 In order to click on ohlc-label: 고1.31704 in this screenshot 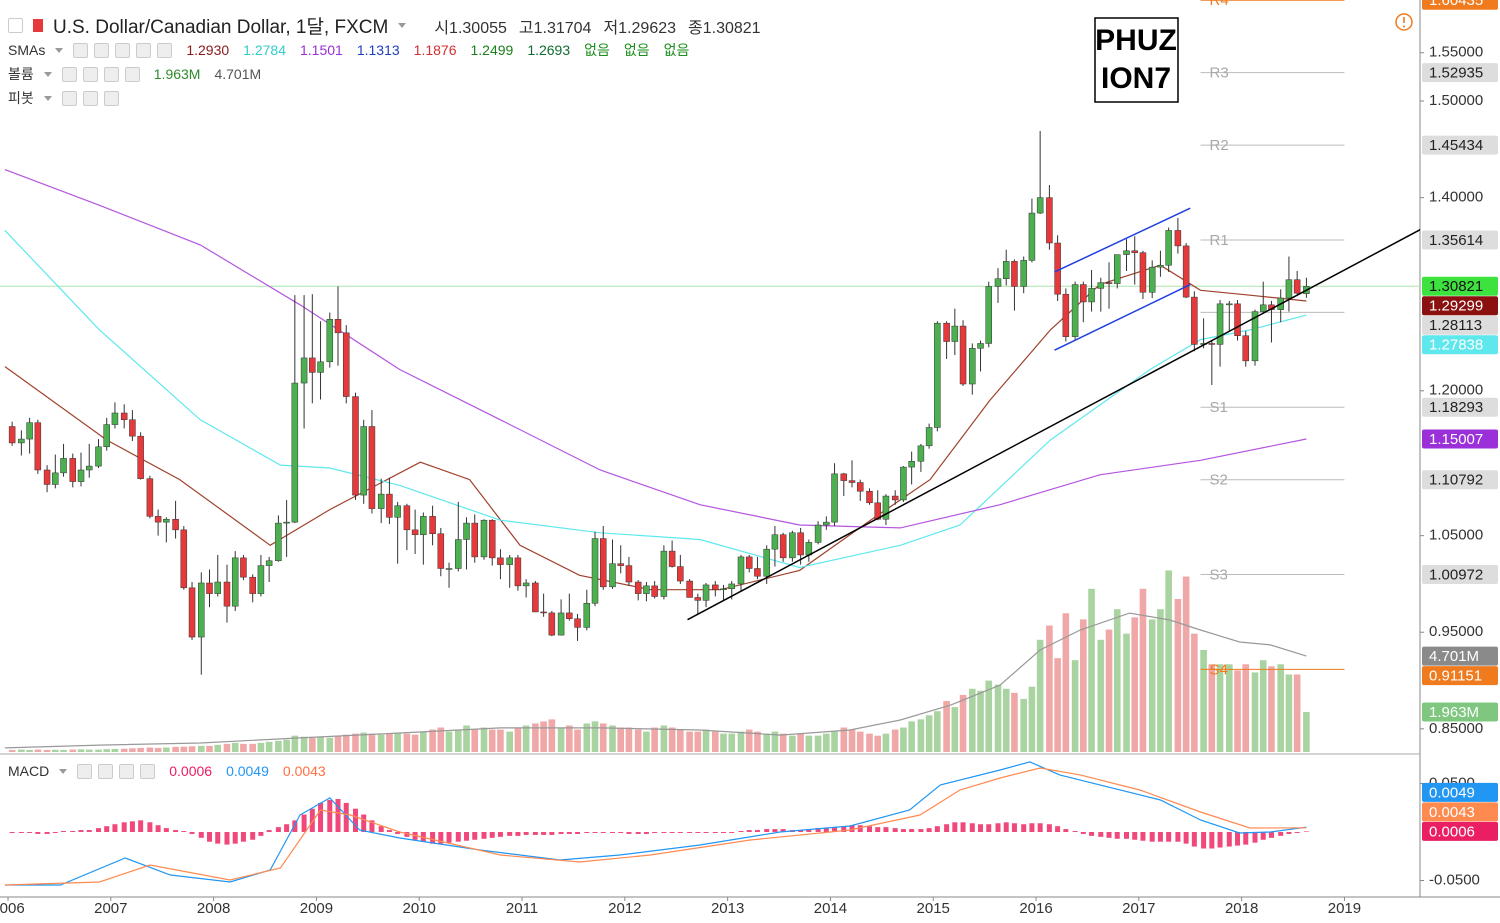, I will do `click(555, 28)`.